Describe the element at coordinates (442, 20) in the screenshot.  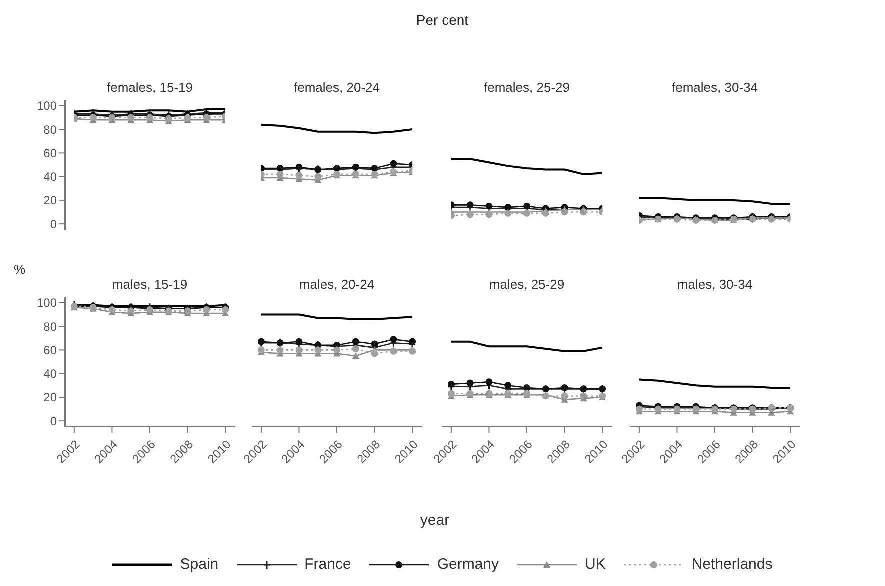
I see `text: Per cent` at that location.